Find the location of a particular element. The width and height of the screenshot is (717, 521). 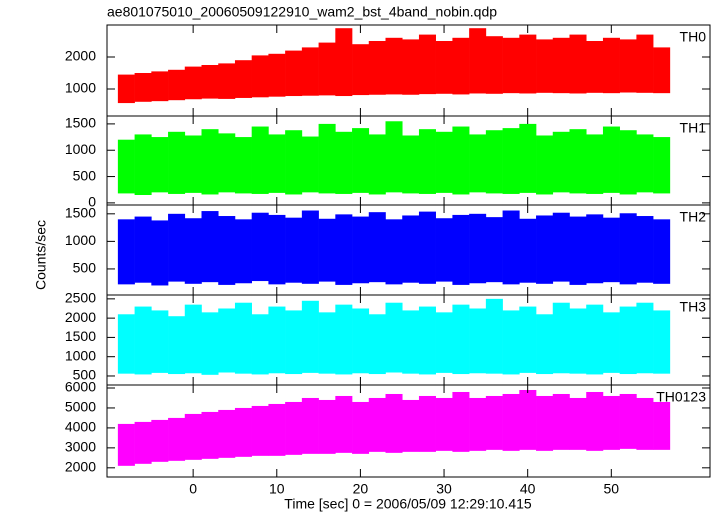

y-tick-label: 5000 is located at coordinates (80, 407).